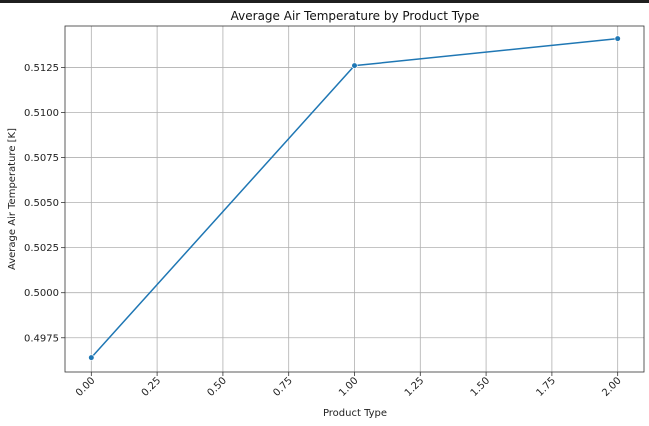 Image resolution: width=649 pixels, height=426 pixels. What do you see at coordinates (546, 387) in the screenshot?
I see `x-tick-label: 1.75` at bounding box center [546, 387].